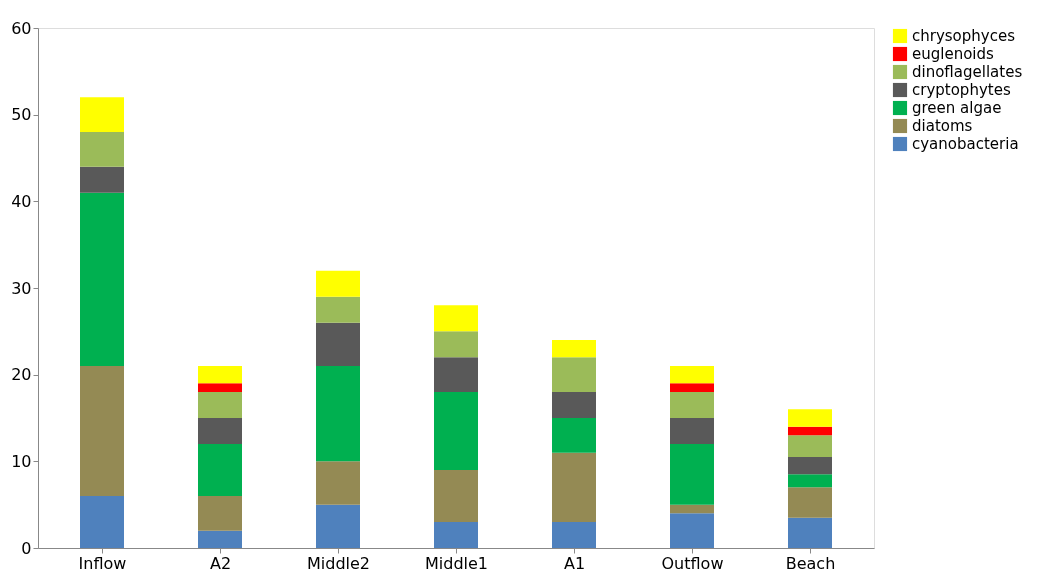 The width and height of the screenshot is (1038, 581). I want to click on x-tick-label: Outflow, so click(692, 563).